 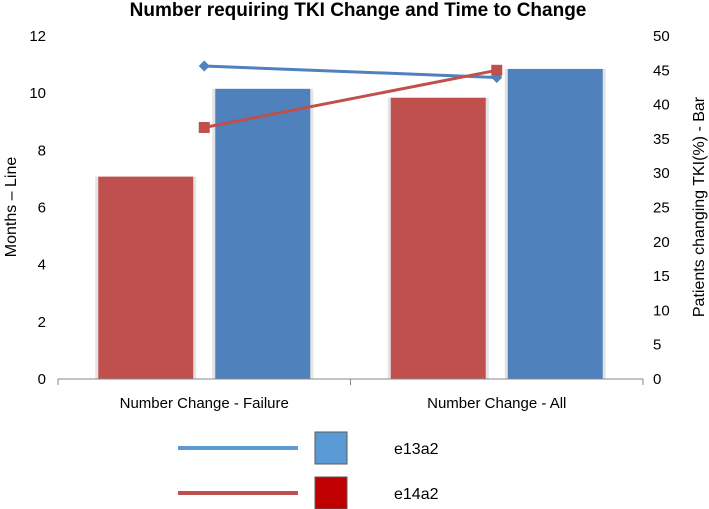 I want to click on right-axis-ticks: 0 5 10 15 20 25 30 35 40 45 50, so click(x=661, y=208).